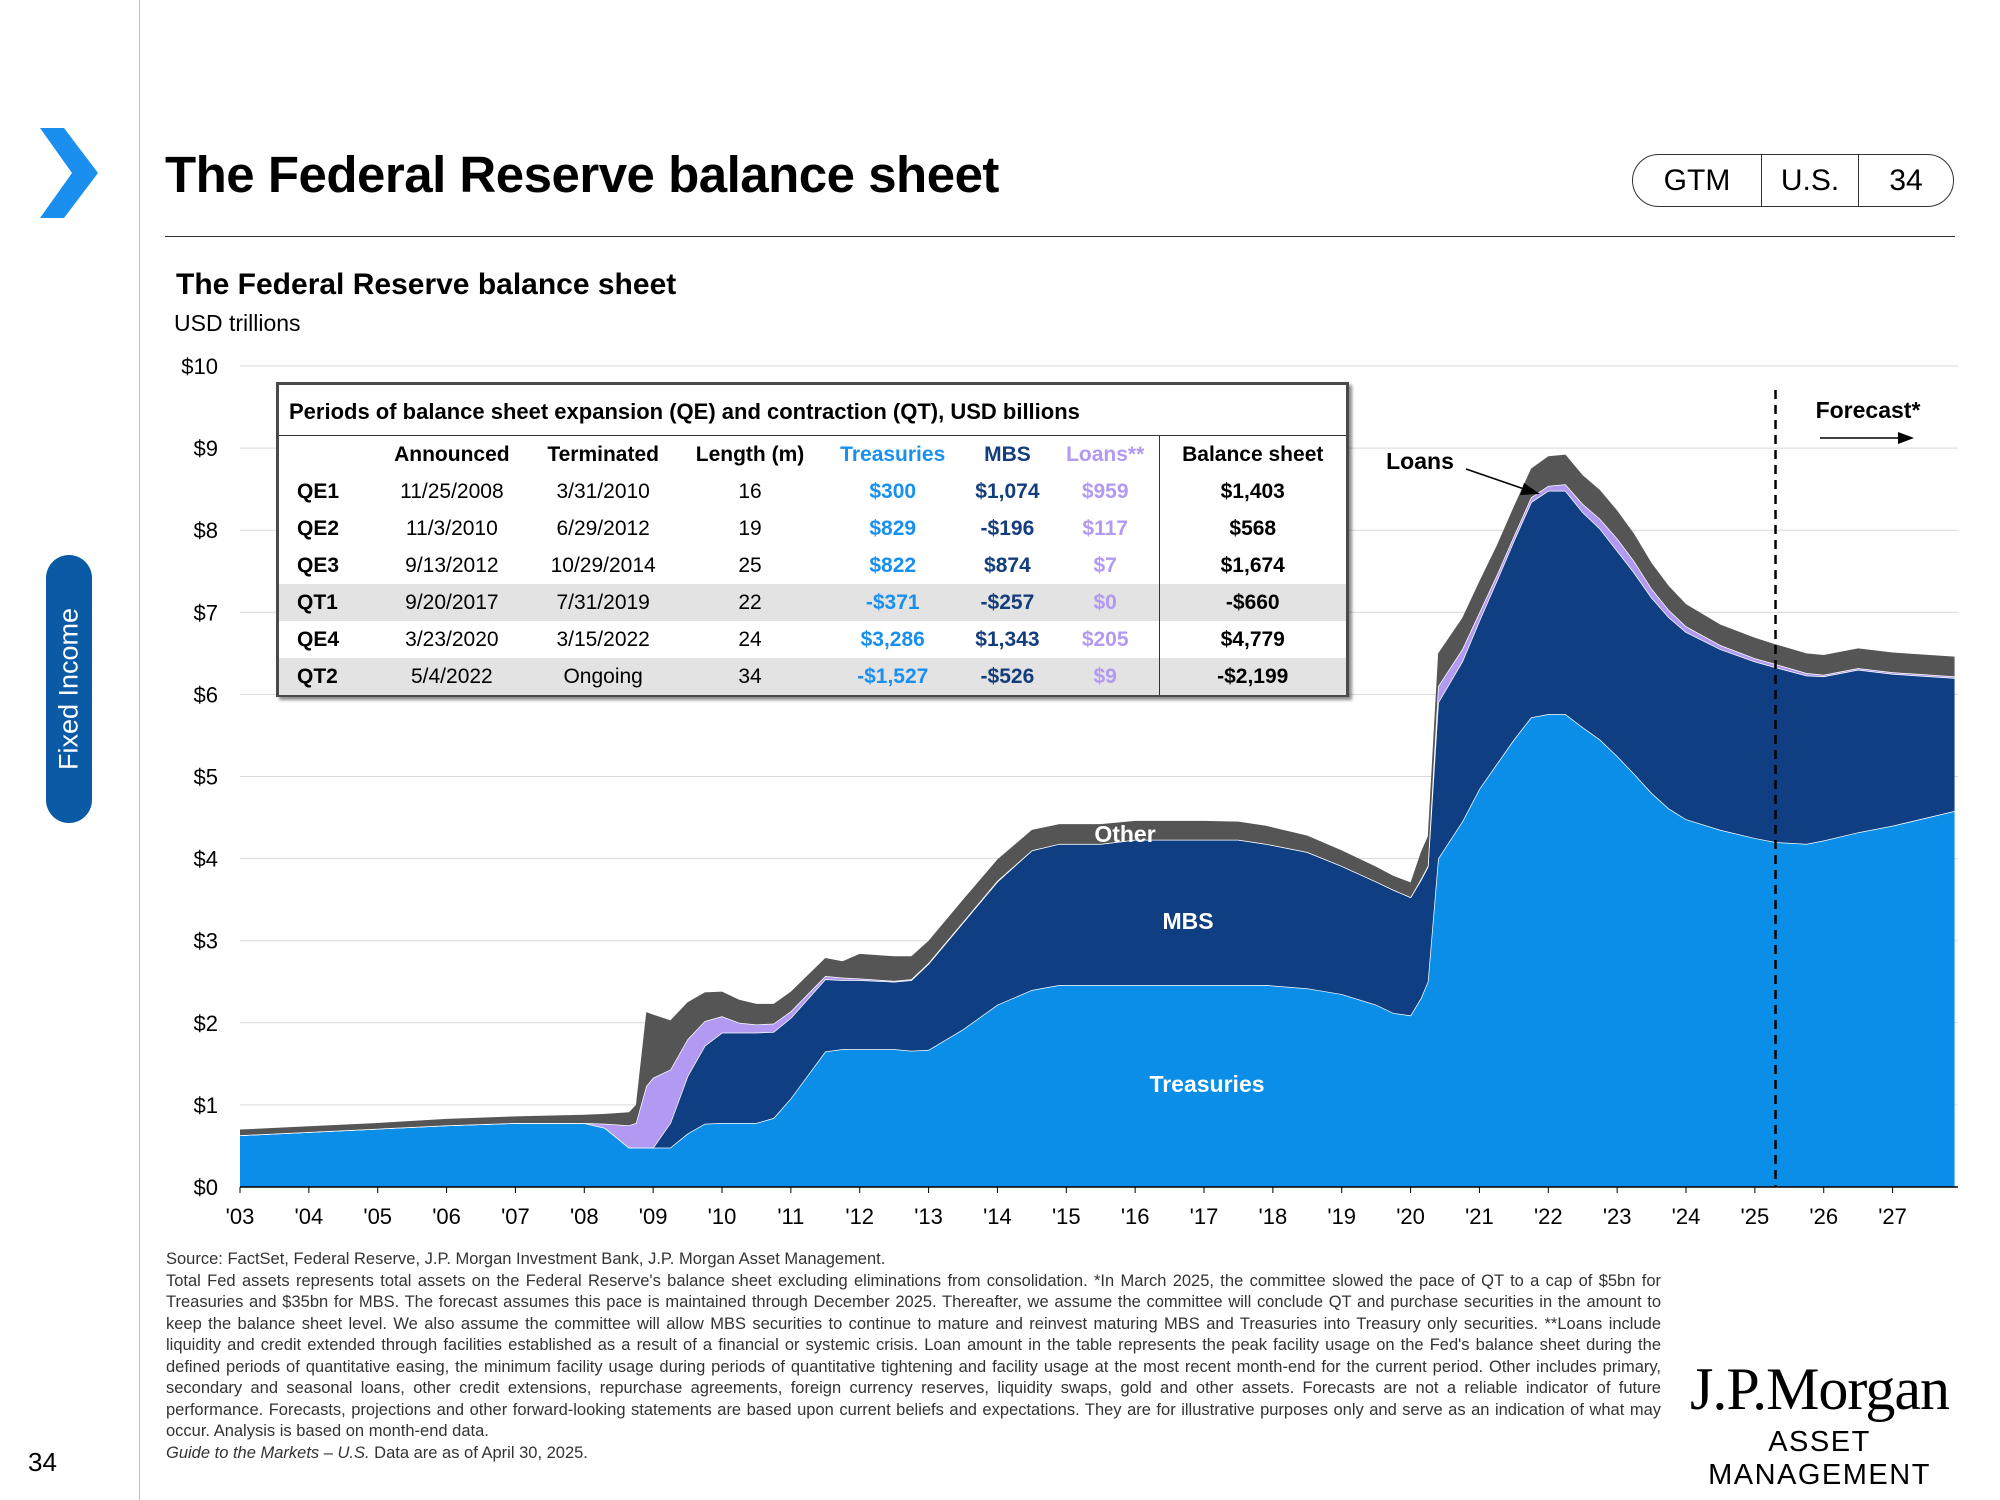 Image resolution: width=2000 pixels, height=1500 pixels. Describe the element at coordinates (750, 491) in the screenshot. I see `length-cell: 16` at that location.